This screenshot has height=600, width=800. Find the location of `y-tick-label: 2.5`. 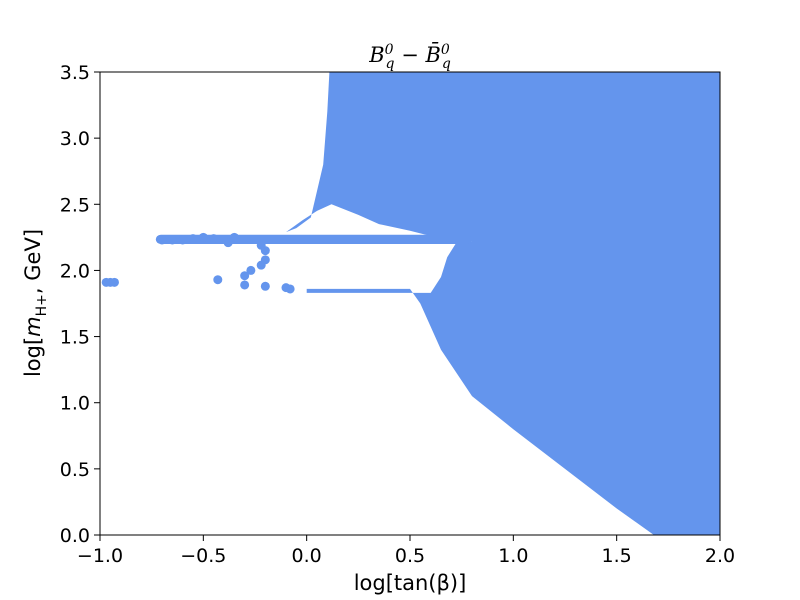

y-tick-label: 2.5 is located at coordinates (75, 205).